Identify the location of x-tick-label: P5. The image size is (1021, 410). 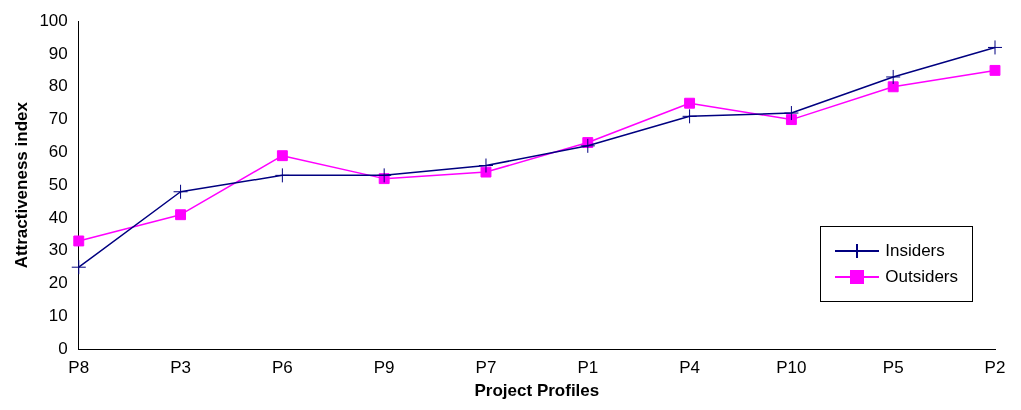
(893, 368).